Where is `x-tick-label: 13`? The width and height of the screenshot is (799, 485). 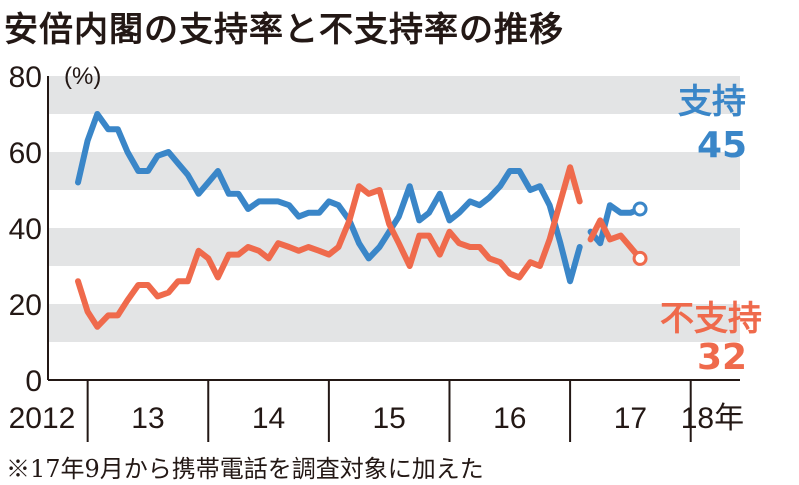
x-tick-label: 13 is located at coordinates (147, 418).